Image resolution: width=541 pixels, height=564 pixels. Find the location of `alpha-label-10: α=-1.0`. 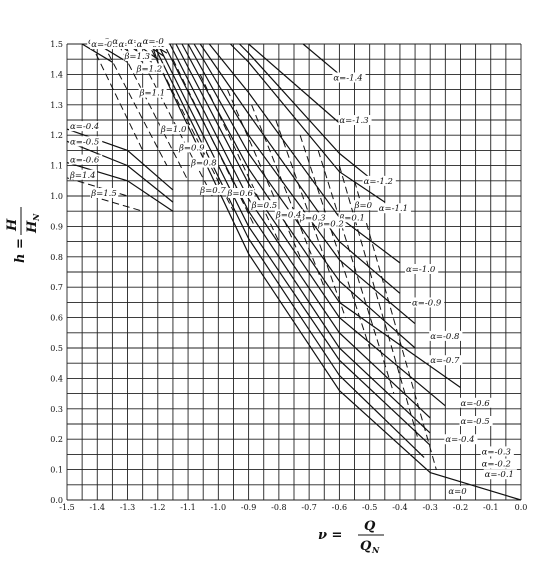

alpha-label-10: α=-1.0 is located at coordinates (421, 270).